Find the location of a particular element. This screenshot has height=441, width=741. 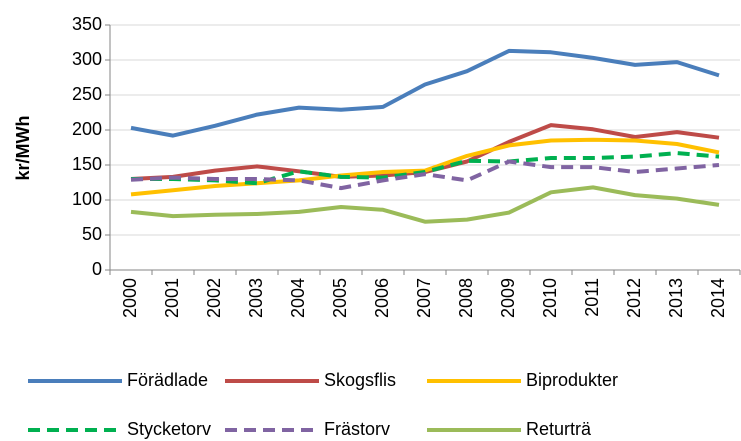

x-tick-label: 2000 is located at coordinates (130, 298).